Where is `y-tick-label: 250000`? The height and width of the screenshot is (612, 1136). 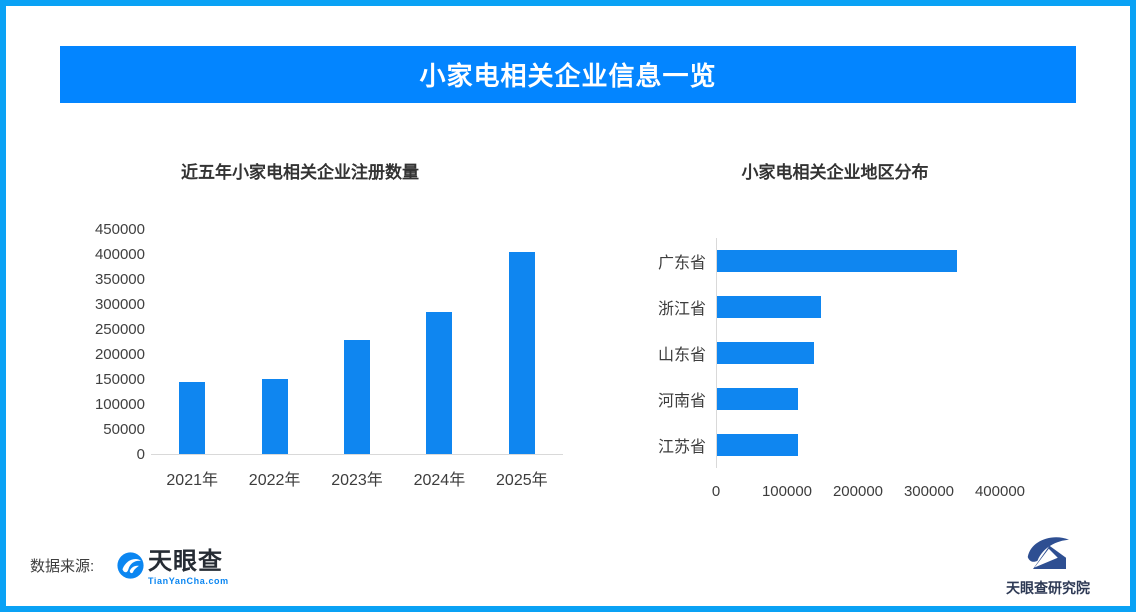
y-tick-label: 250000 is located at coordinates (119, 329).